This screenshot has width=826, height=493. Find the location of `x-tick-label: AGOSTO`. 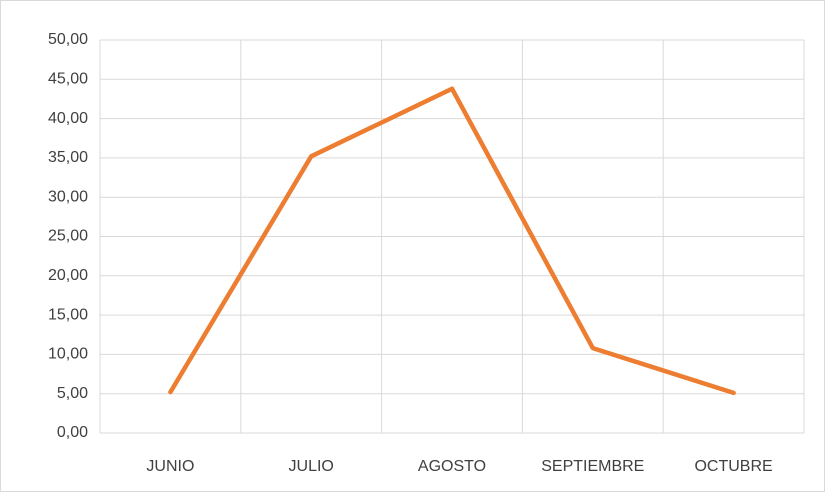

x-tick-label: AGOSTO is located at coordinates (452, 466).